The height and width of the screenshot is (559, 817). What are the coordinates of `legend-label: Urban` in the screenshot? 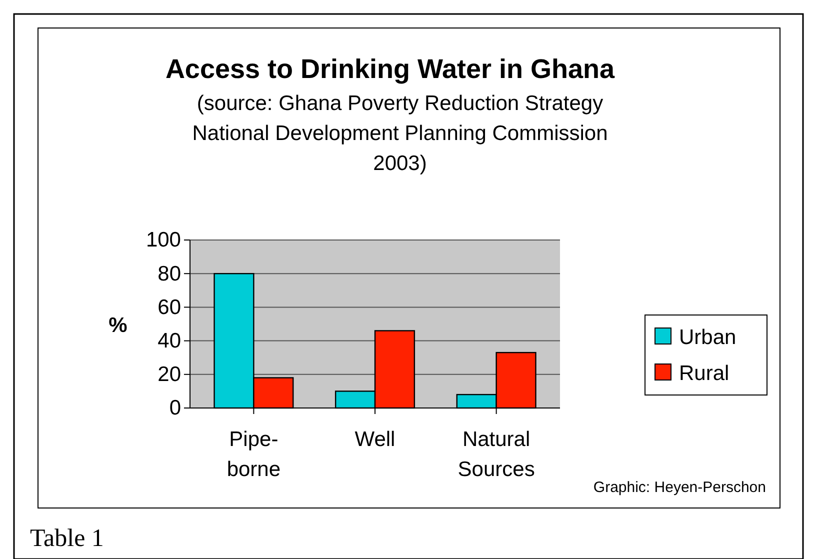 It's located at (707, 337).